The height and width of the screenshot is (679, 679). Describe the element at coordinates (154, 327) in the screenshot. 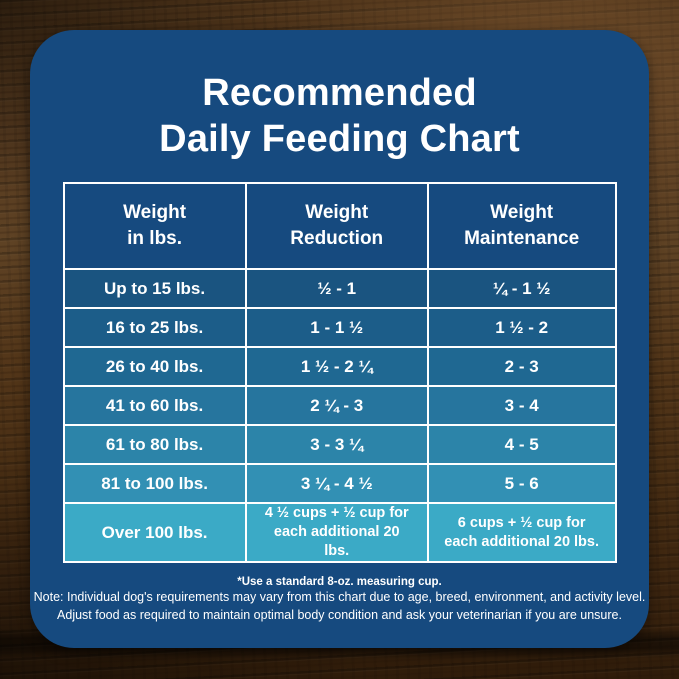

I see `weight-cell: 16 to 25 lbs.` at that location.